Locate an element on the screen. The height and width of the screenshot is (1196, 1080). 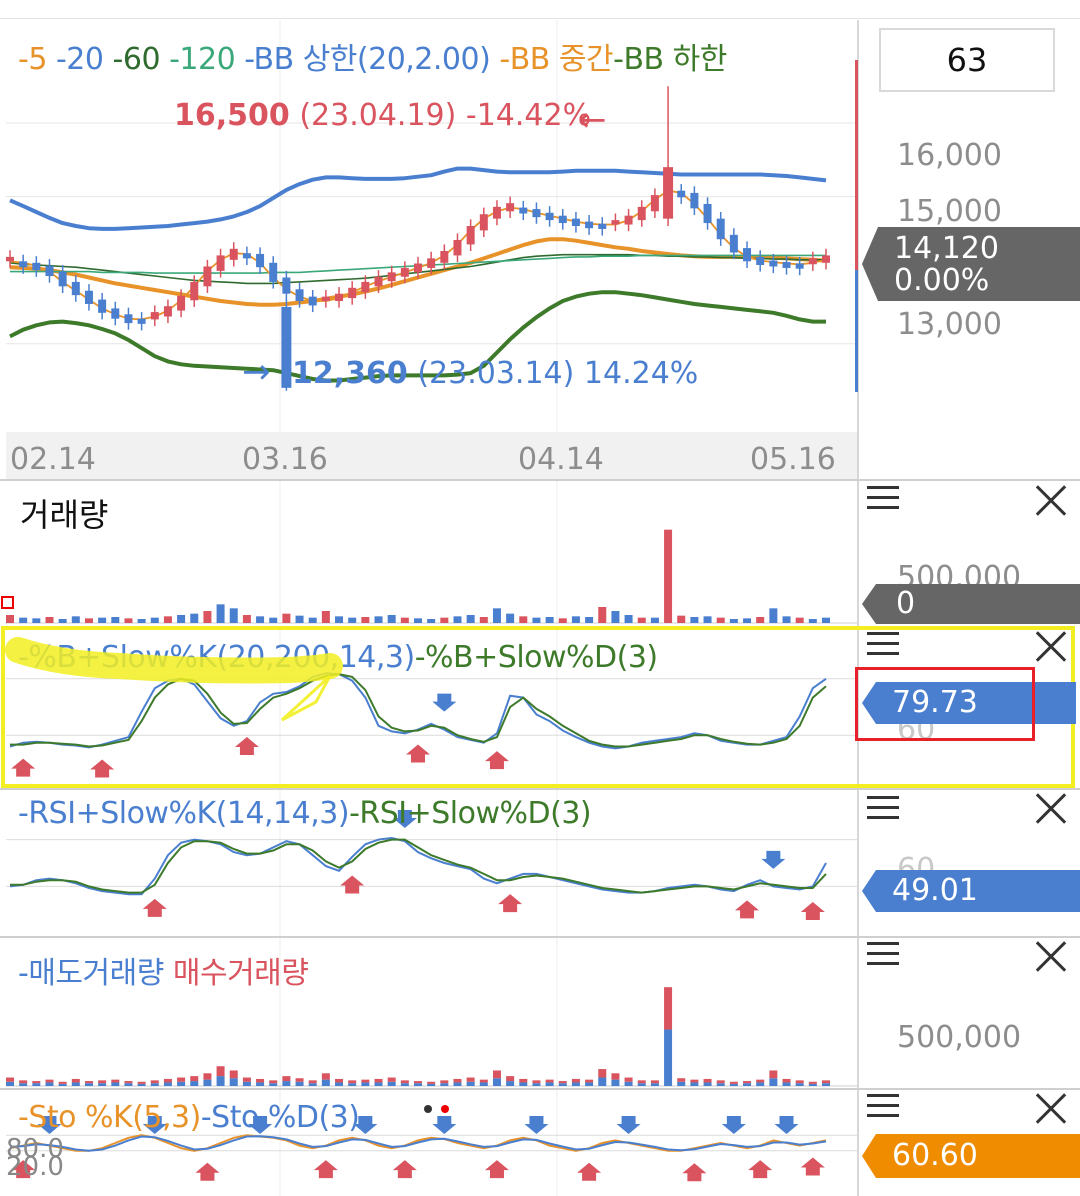
pctb-menu-icon is located at coordinates (883, 644).